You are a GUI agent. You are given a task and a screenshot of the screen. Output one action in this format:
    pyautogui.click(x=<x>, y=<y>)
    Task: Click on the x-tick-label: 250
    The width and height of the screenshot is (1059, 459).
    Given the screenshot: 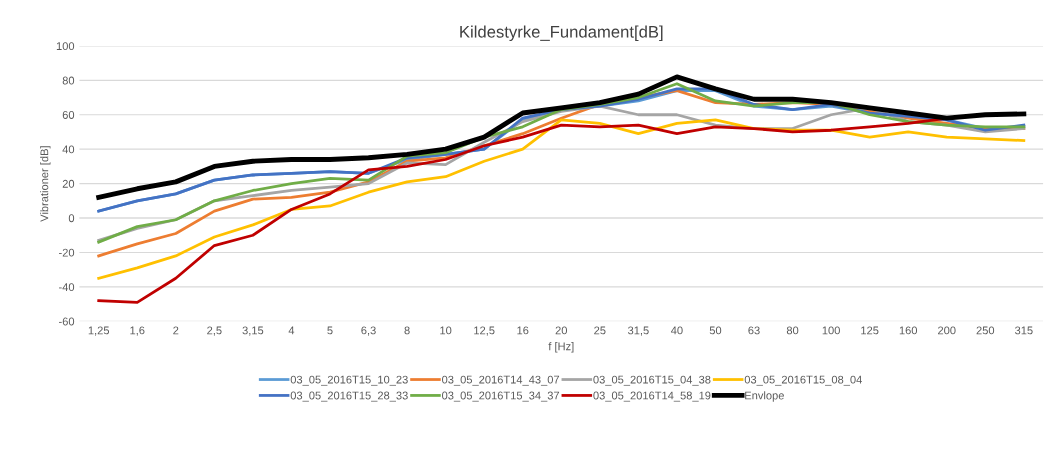 What is the action you would take?
    pyautogui.click(x=985, y=330)
    